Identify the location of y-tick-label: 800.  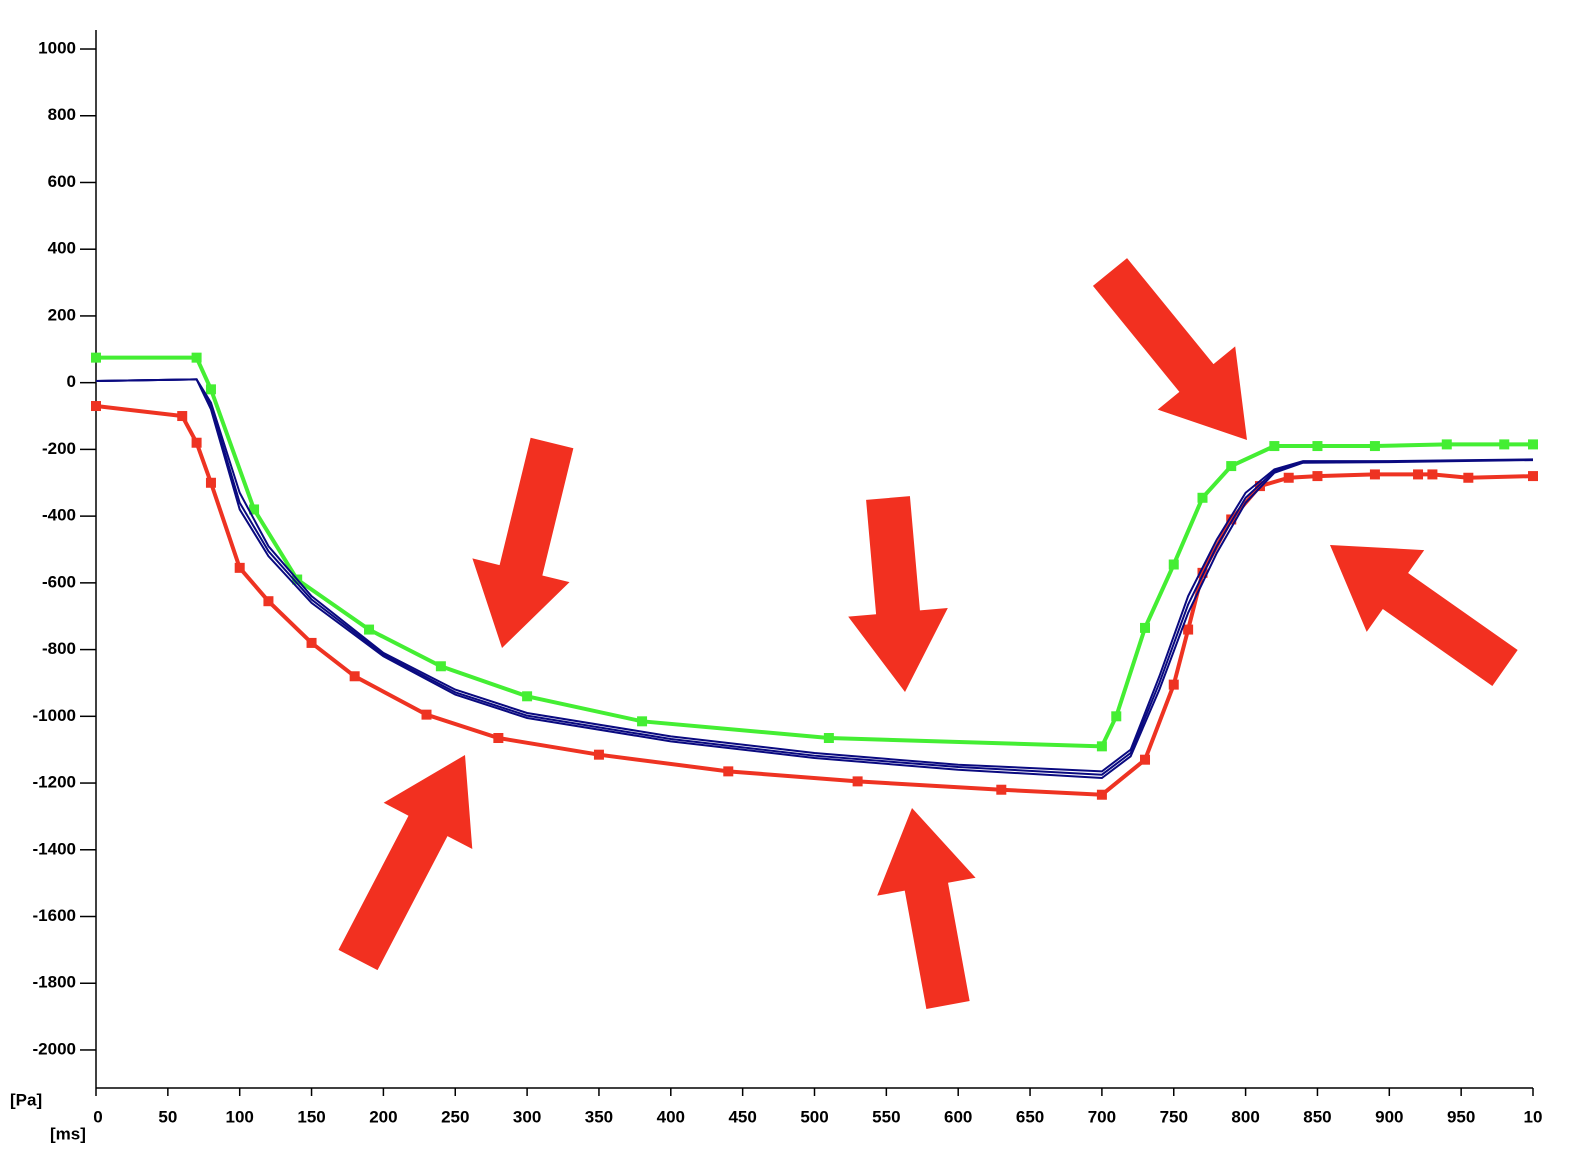
(62, 114).